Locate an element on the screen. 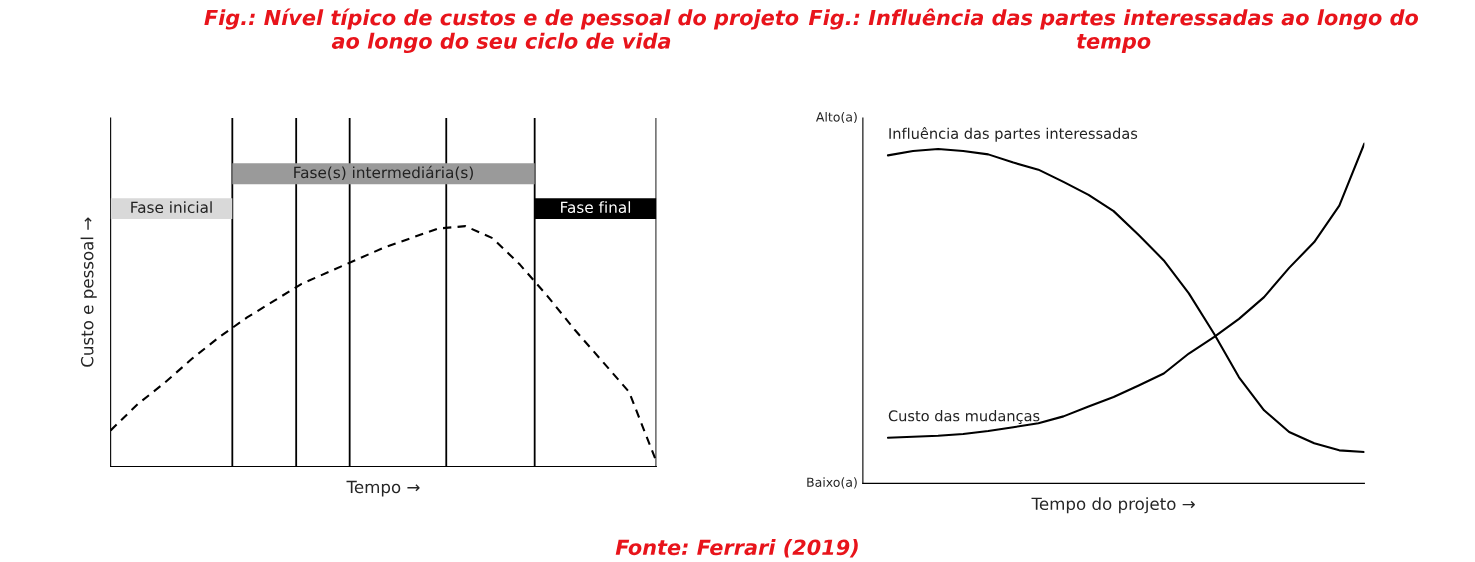  y-axis-title: Custo e pessoal → is located at coordinates (88, 292).